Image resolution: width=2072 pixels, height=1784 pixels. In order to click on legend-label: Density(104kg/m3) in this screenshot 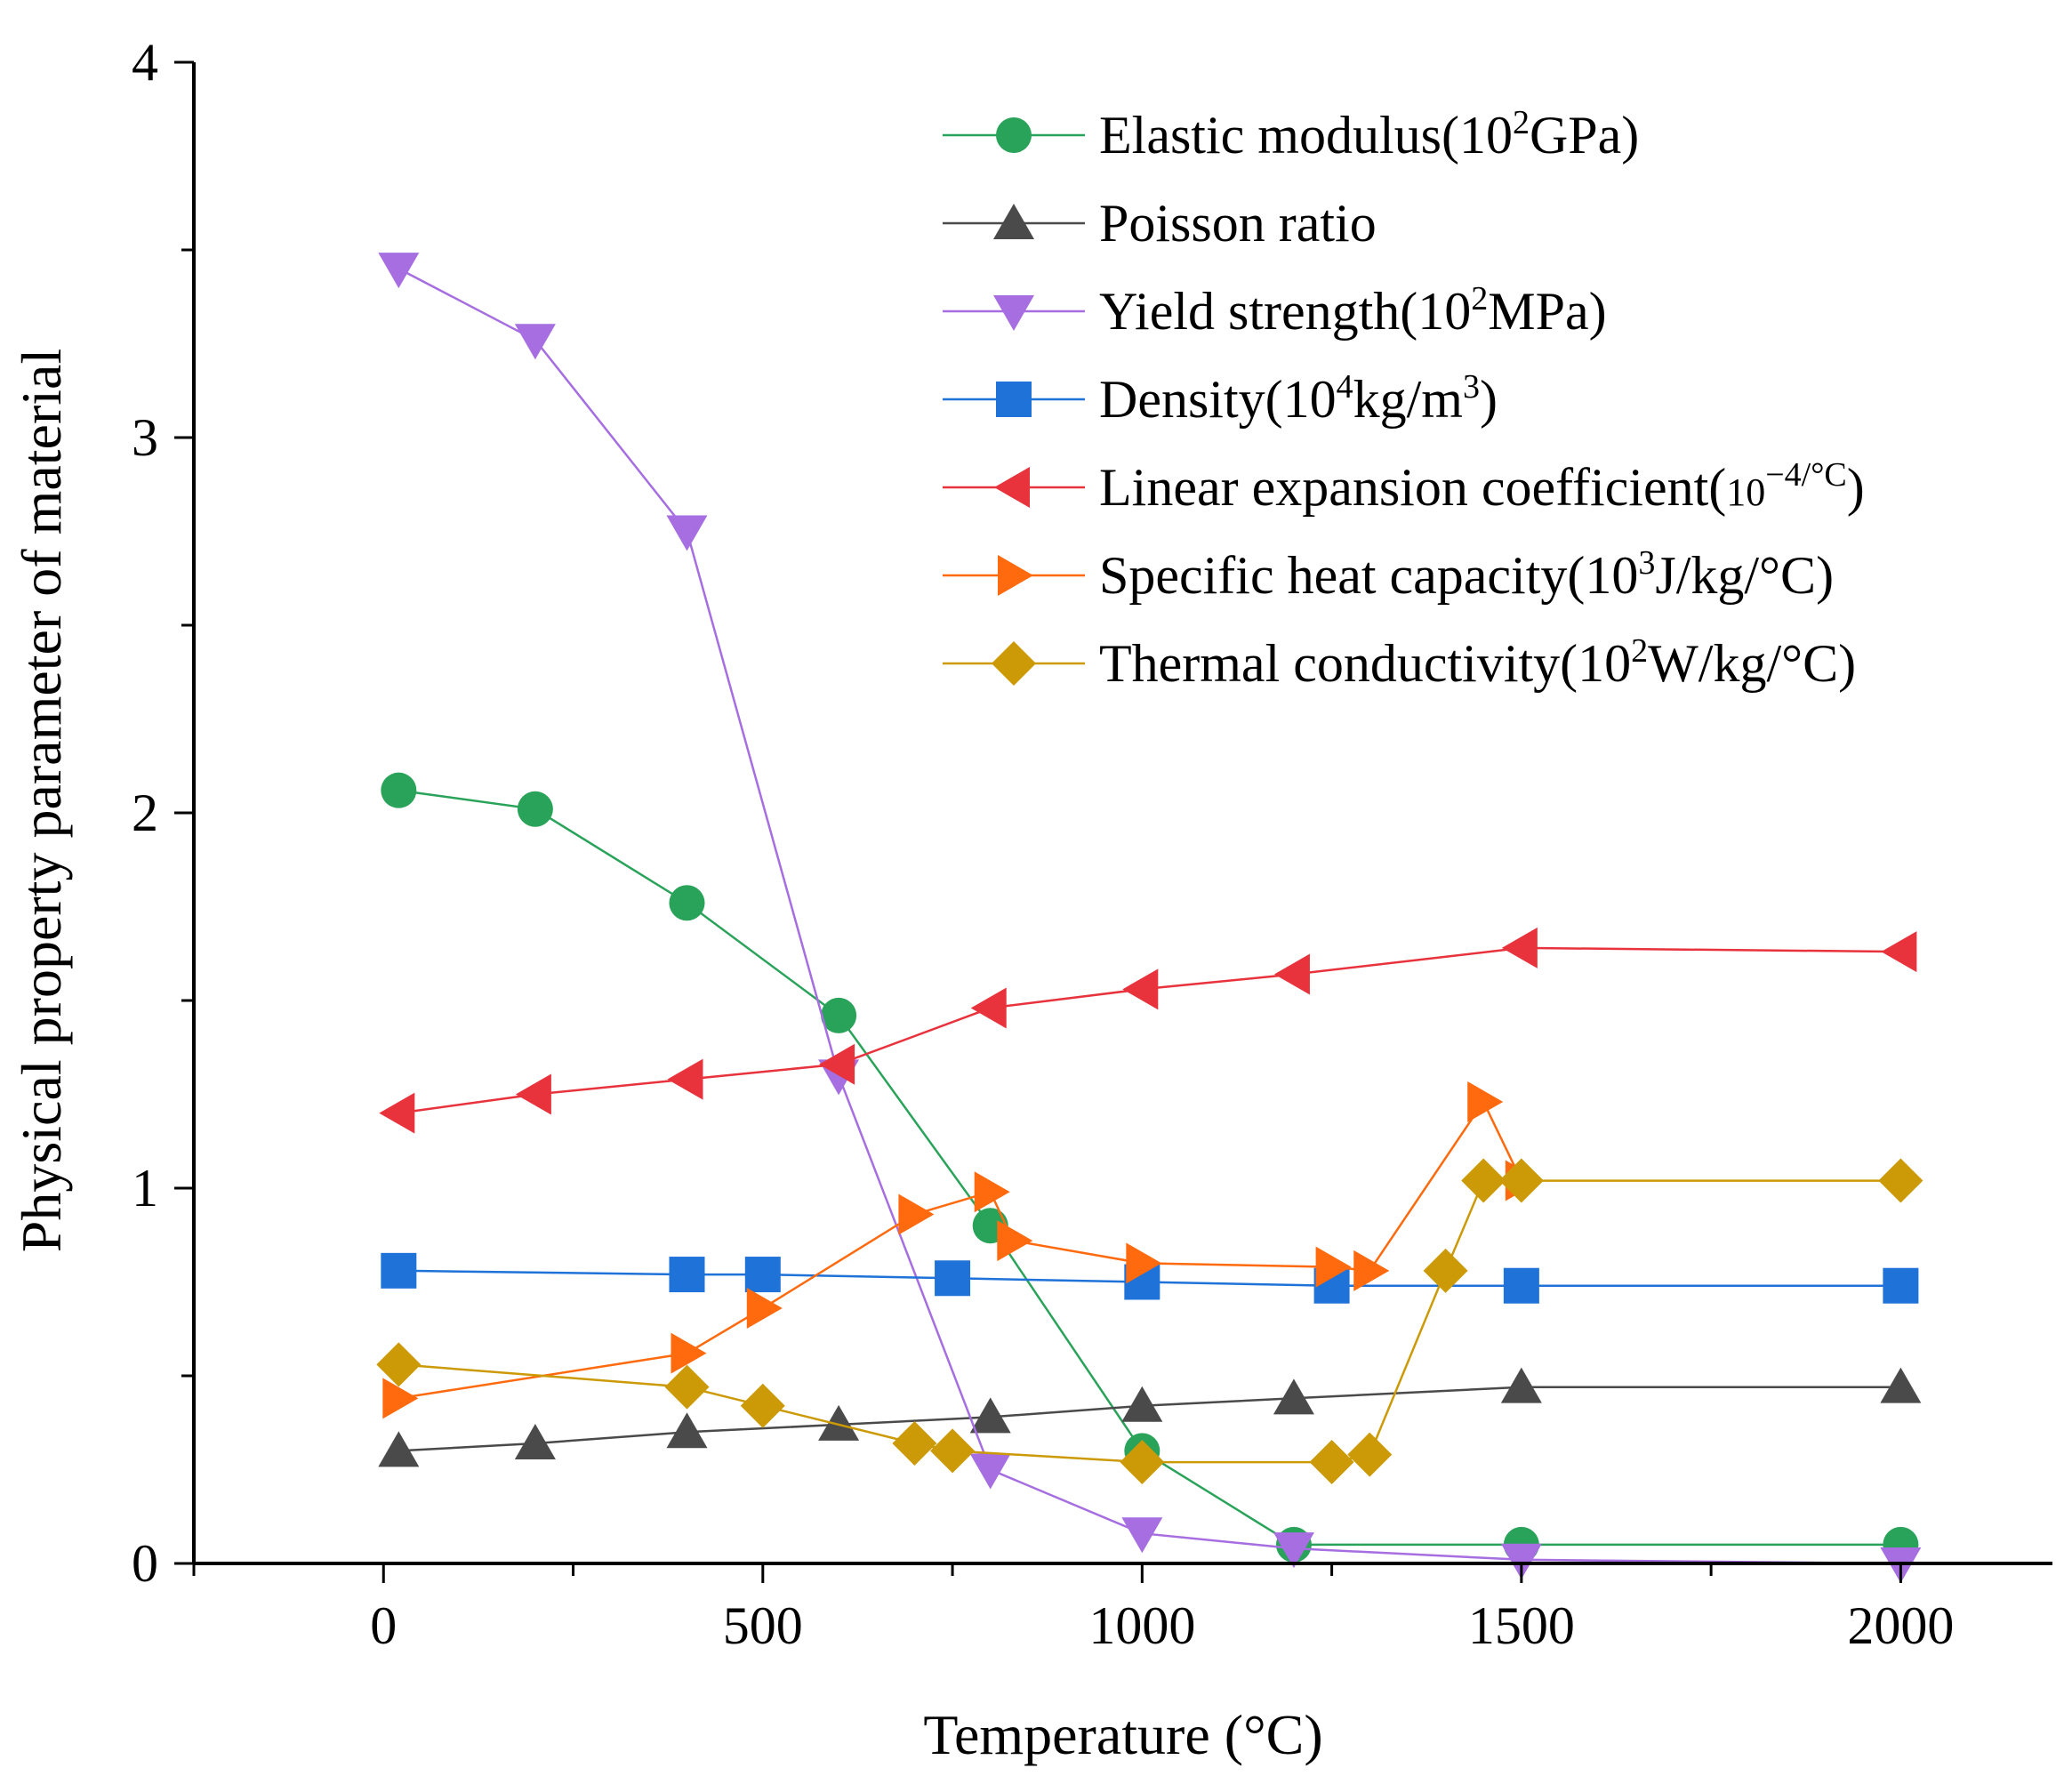, I will do `click(1298, 399)`.